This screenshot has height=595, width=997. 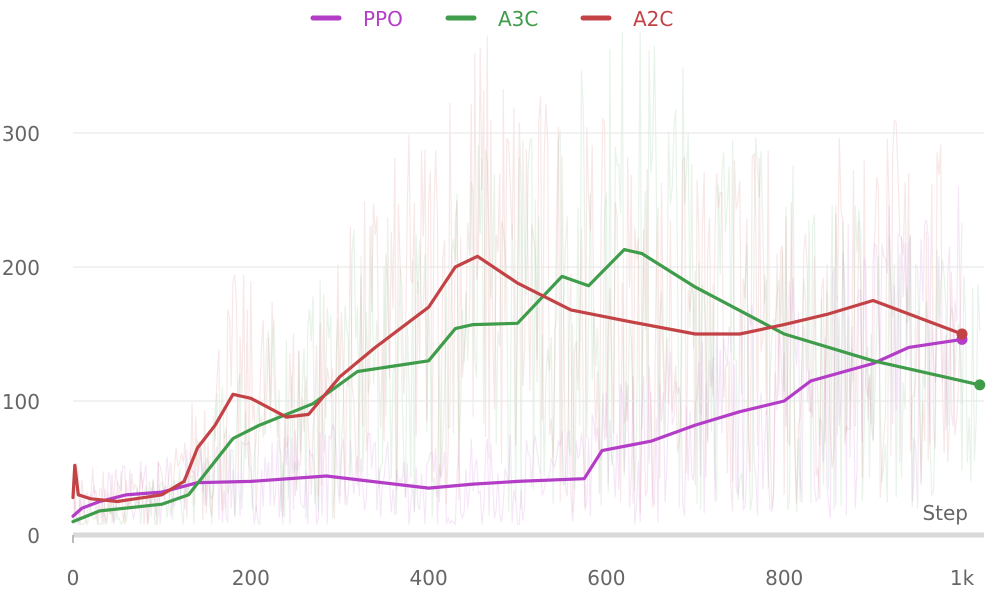 I want to click on legend: PPO A3C A2C, so click(x=491, y=19).